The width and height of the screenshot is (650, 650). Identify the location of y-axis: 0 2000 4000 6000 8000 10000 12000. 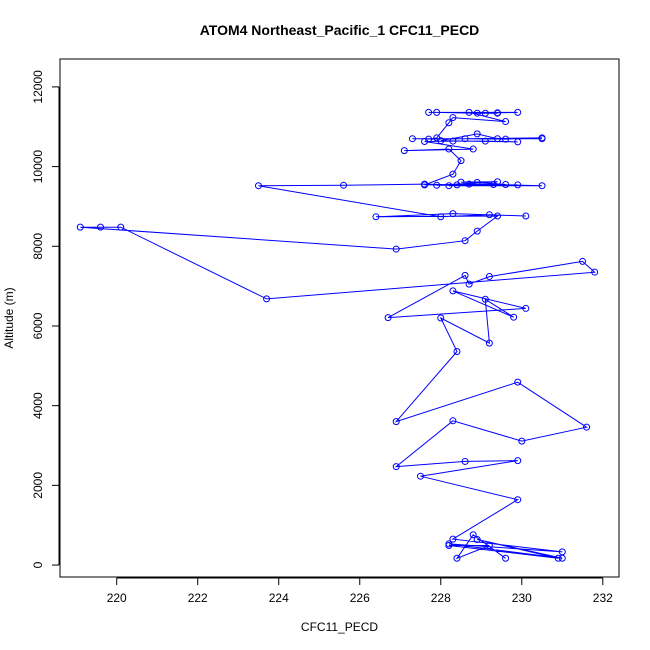
(45, 319).